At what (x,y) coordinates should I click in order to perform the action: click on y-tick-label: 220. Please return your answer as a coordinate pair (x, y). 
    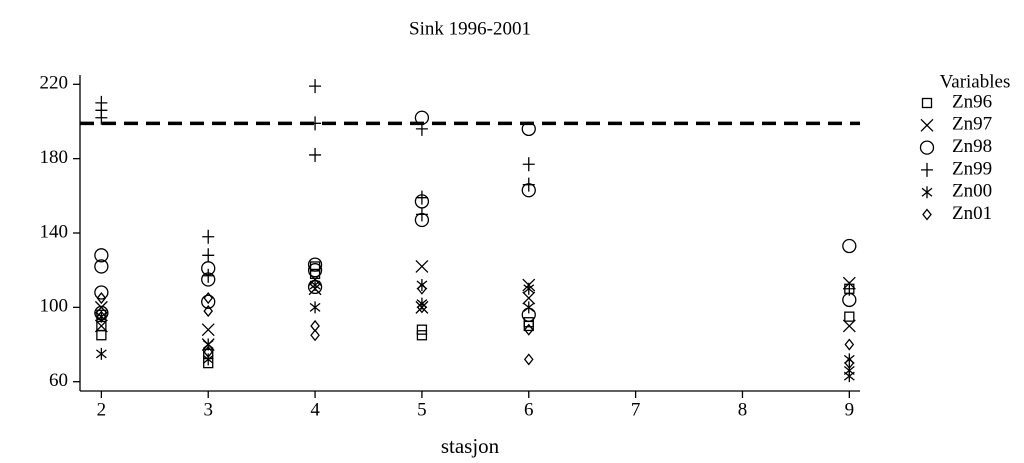
    Looking at the image, I should click on (54, 83).